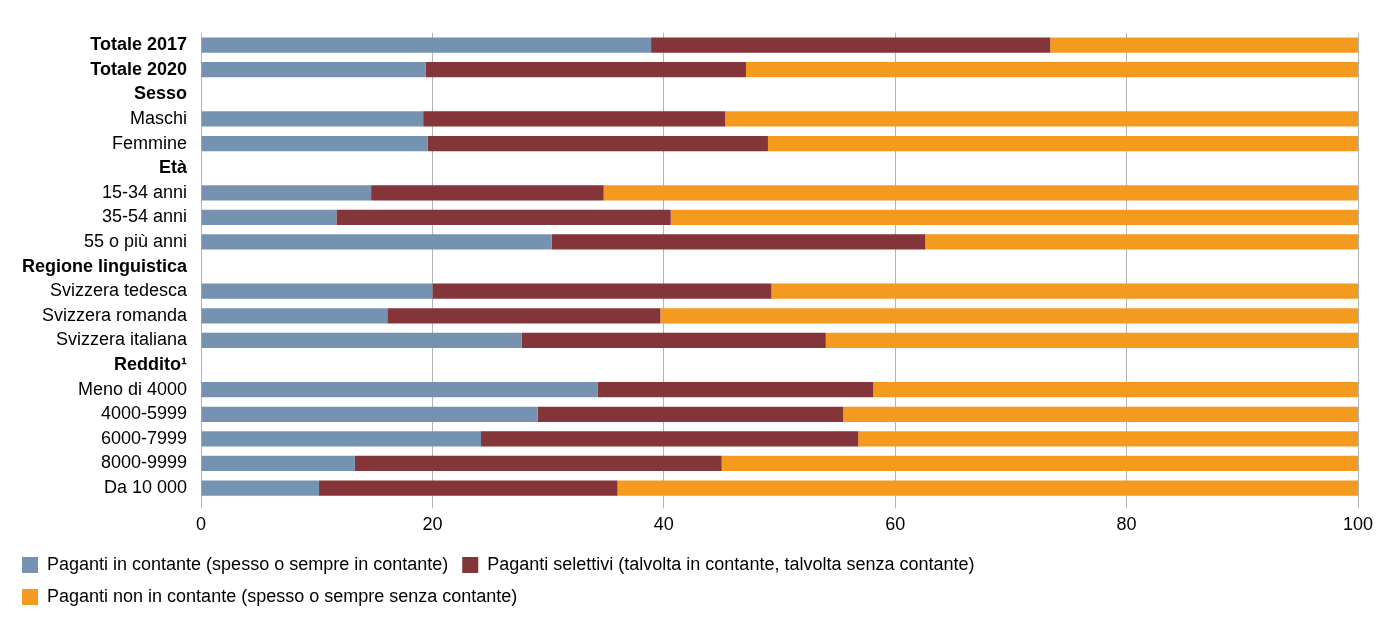 The height and width of the screenshot is (624, 1390). What do you see at coordinates (139, 44) in the screenshot?
I see `y-tick-label: Totale 2017` at bounding box center [139, 44].